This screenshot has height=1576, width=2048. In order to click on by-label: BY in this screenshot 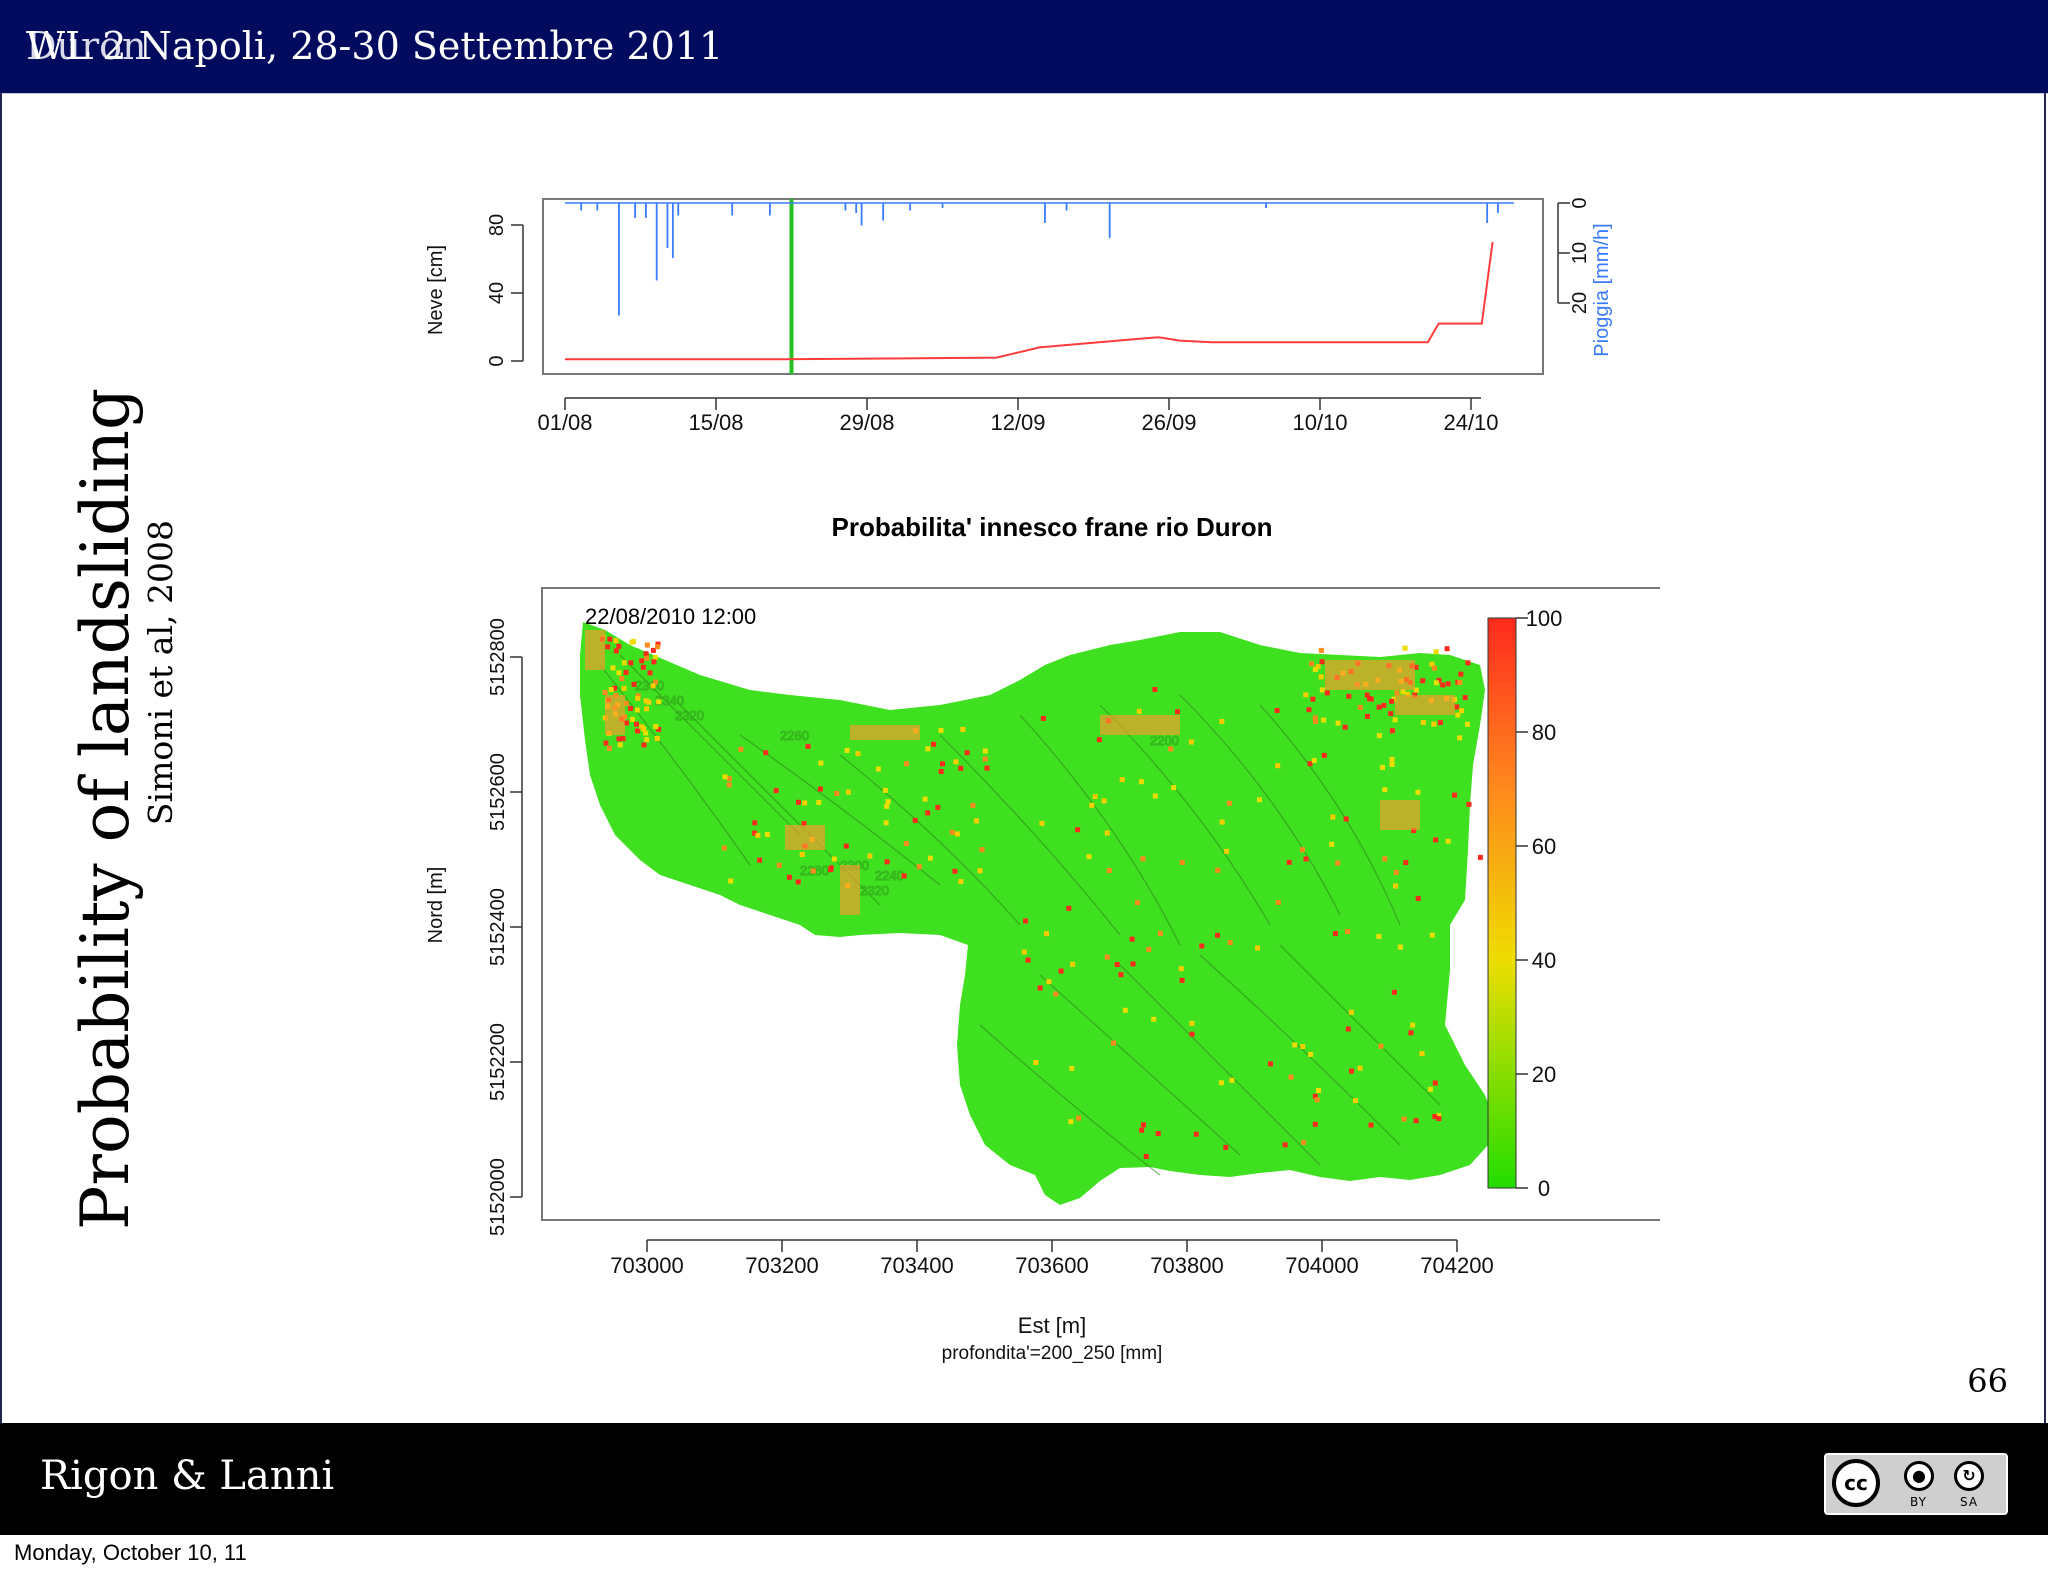, I will do `click(1918, 1502)`.